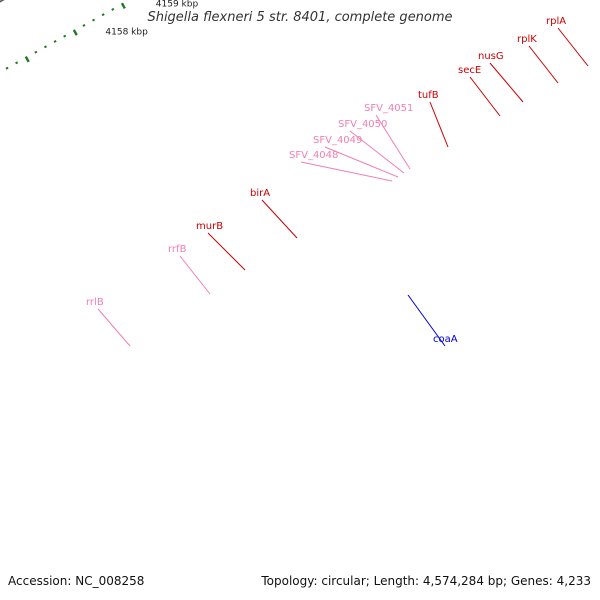 The width and height of the screenshot is (600, 600). What do you see at coordinates (527, 39) in the screenshot?
I see `gene-label-rplK: rplK` at bounding box center [527, 39].